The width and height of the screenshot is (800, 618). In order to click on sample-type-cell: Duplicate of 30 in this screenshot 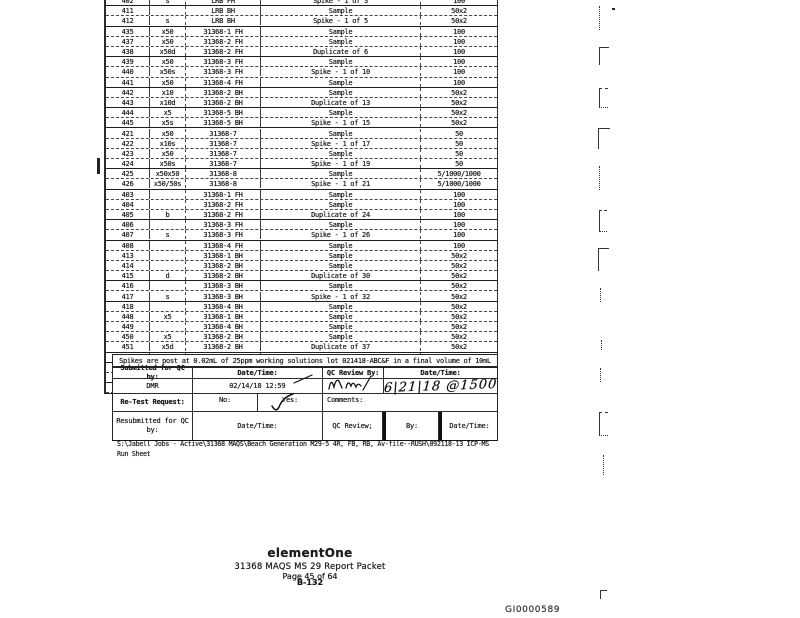, I will do `click(341, 276)`.